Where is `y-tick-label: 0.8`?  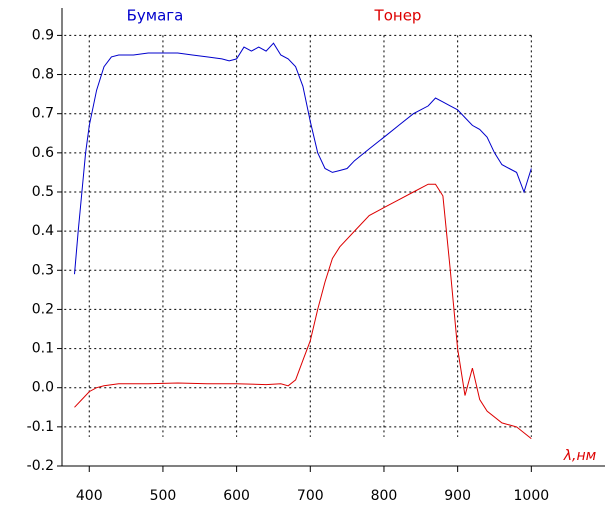
y-tick-label: 0.8 is located at coordinates (43, 75).